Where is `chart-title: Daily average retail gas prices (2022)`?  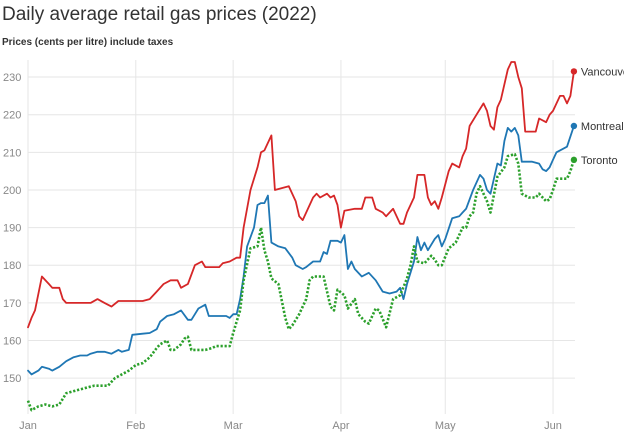
chart-title: Daily average retail gas prices (2022) is located at coordinates (159, 14).